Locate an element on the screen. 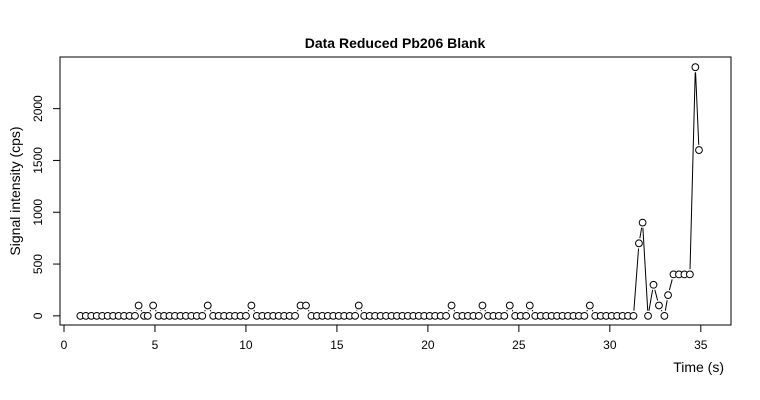  y-tick-label: 1000 is located at coordinates (38, 212).